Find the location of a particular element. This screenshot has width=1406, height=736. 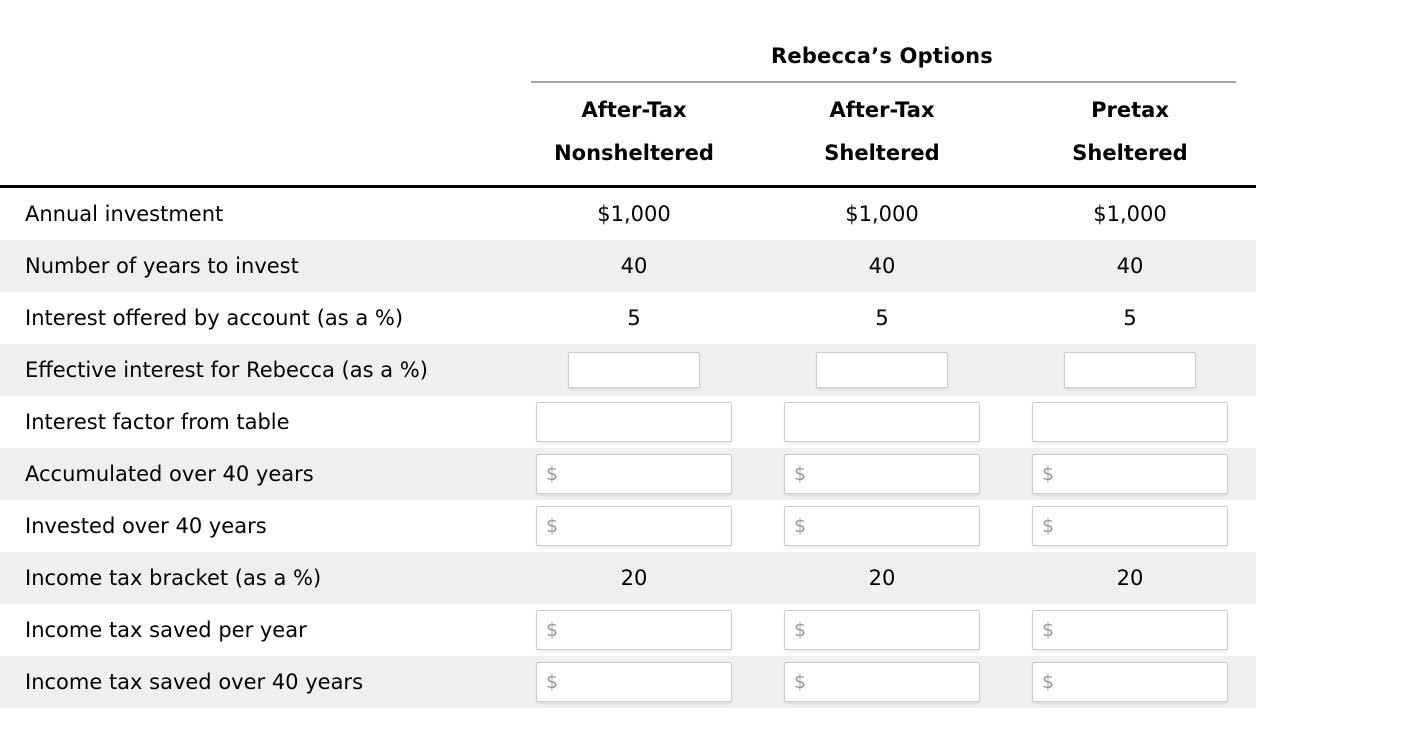

row-label: Interest offered by account (as a %) is located at coordinates (214, 318).